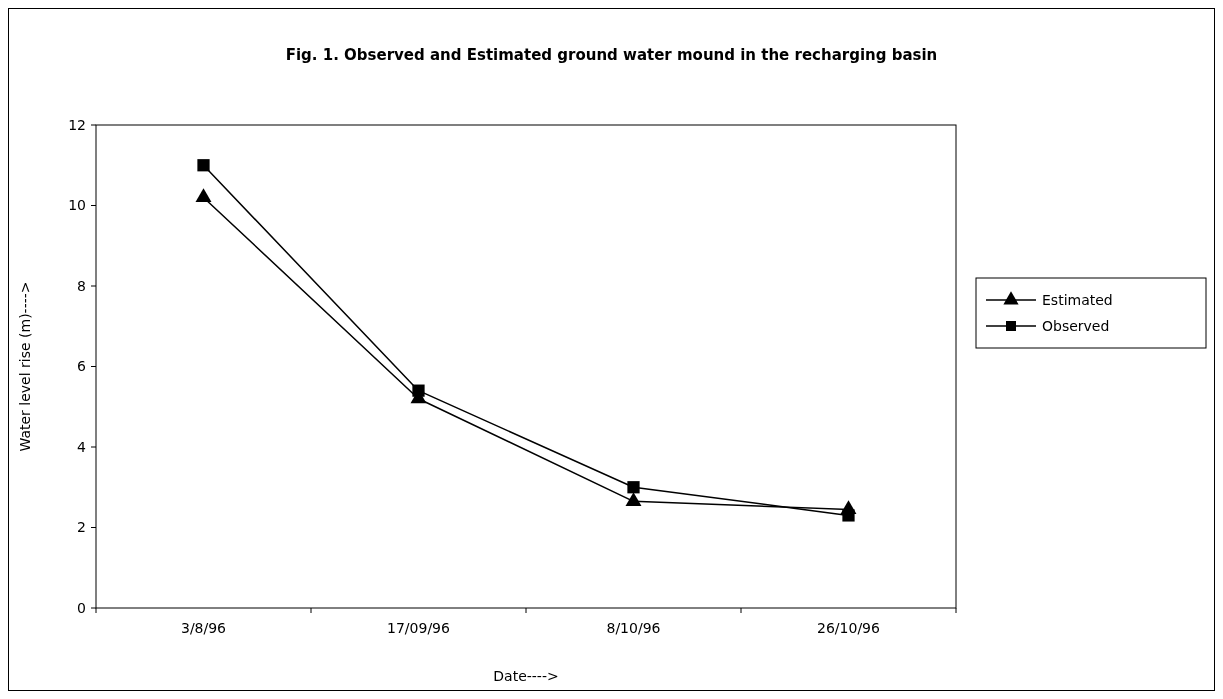 Image resolution: width=1223 pixels, height=699 pixels. I want to click on y-axis-title: Water level rise (m)---->, so click(25, 366).